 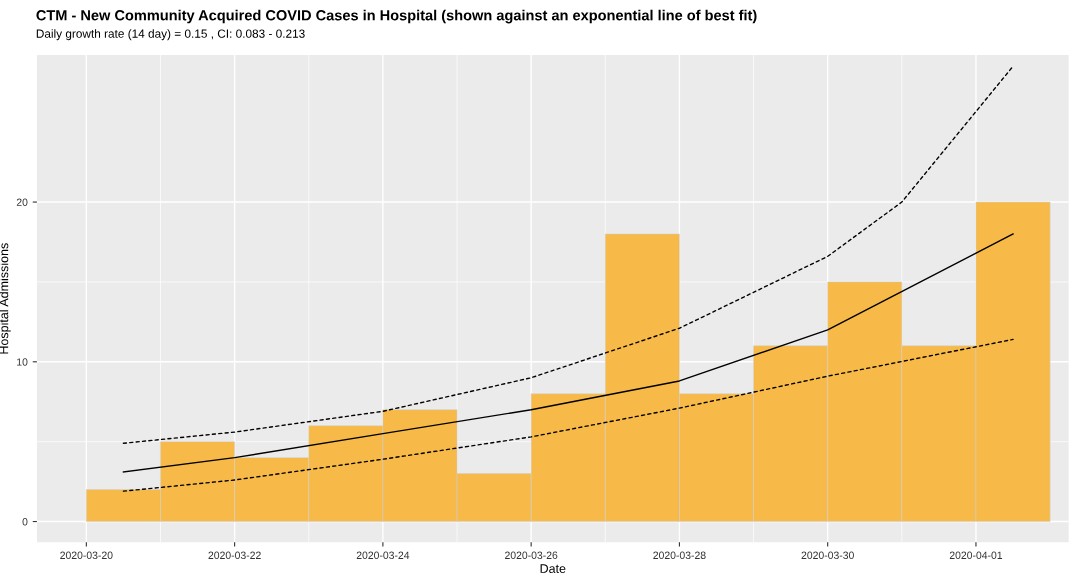 I want to click on x-tick-label: 2020-04-01, so click(x=976, y=555).